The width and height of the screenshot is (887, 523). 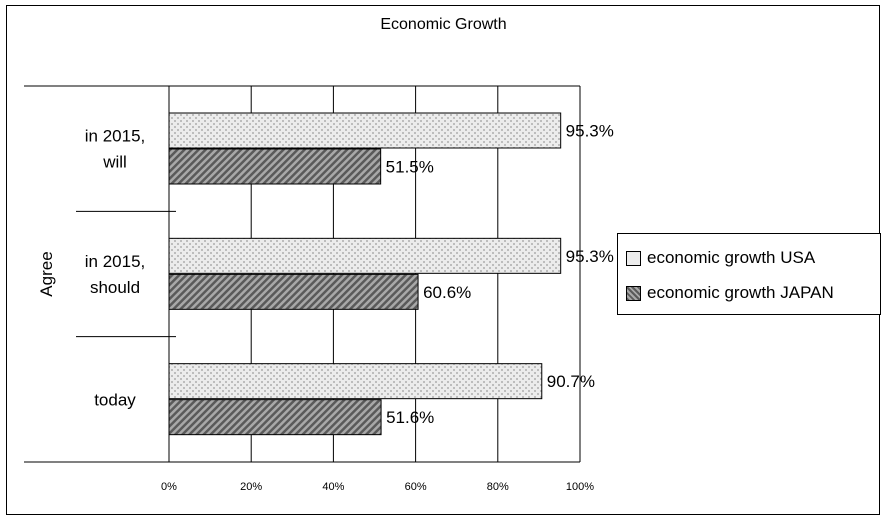 I want to click on x-tick-label: 0%, so click(x=169, y=487).